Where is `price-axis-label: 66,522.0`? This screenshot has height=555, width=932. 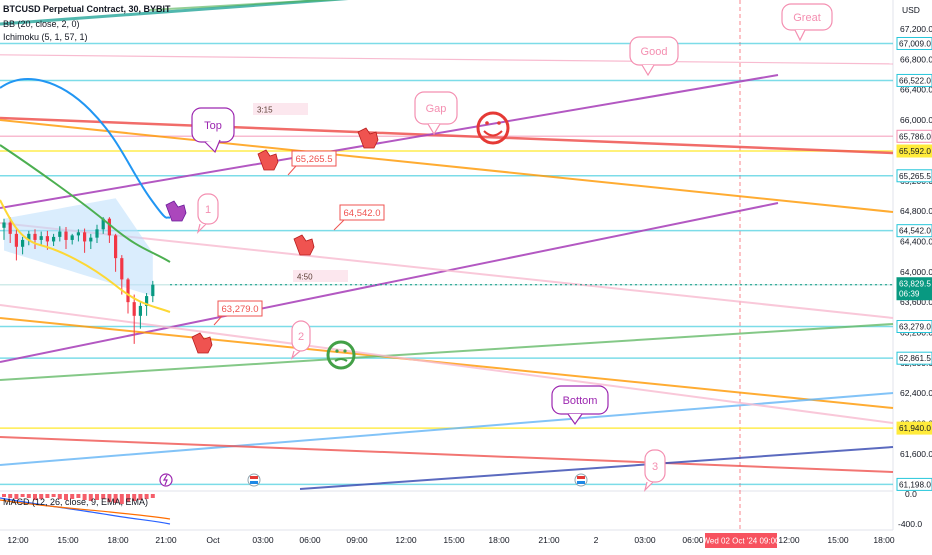 price-axis-label: 66,522.0 is located at coordinates (915, 80).